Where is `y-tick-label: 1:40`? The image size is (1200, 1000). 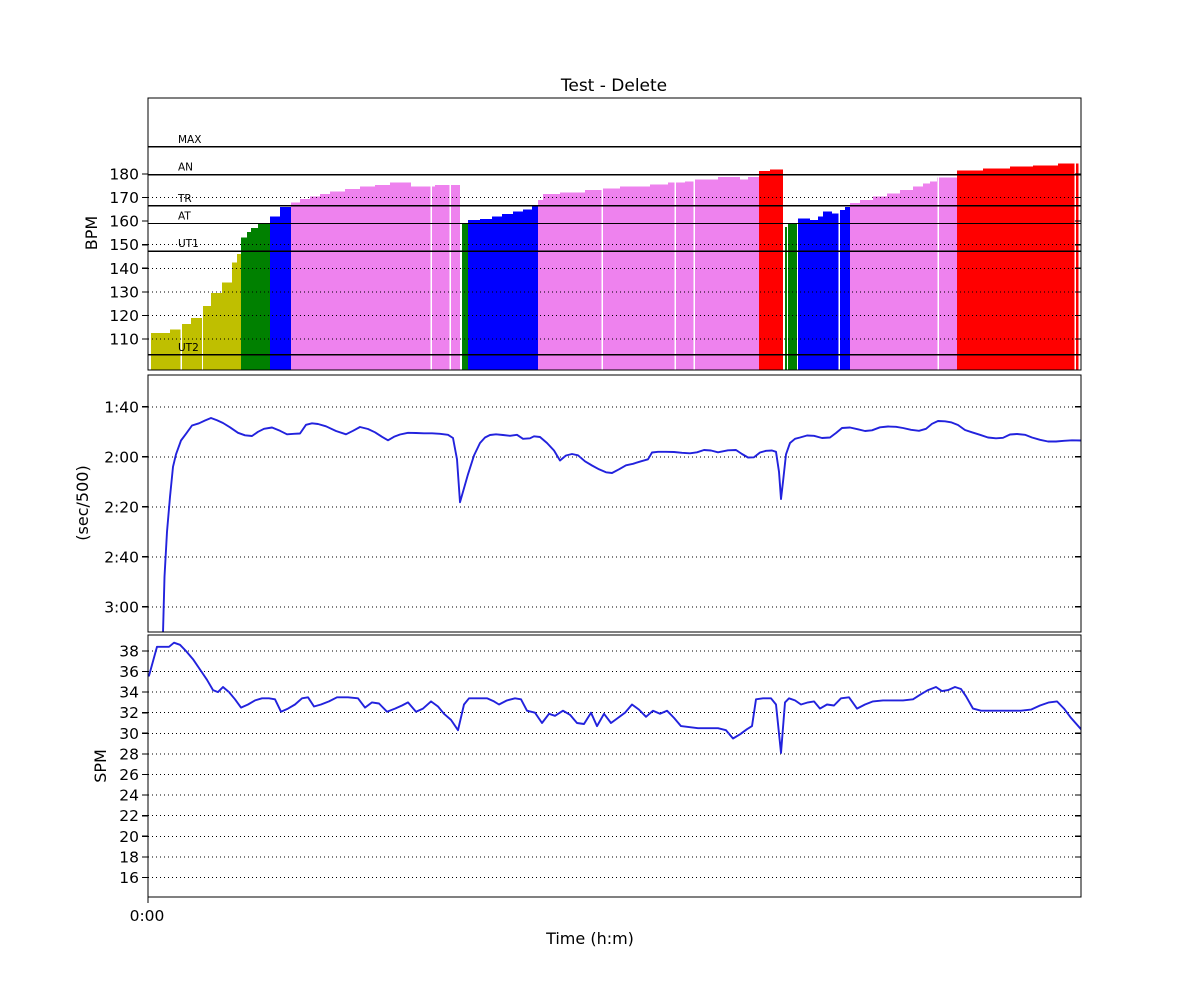
y-tick-label: 1:40 is located at coordinates (121, 407).